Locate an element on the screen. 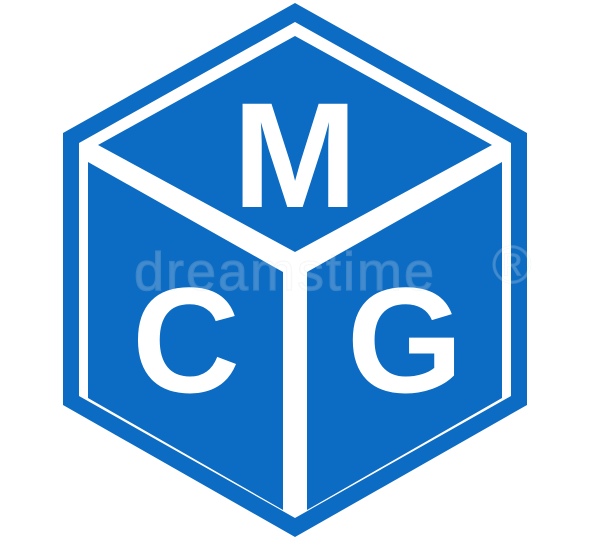 The height and width of the screenshot is (551, 599). watermark-registered-mark: ® is located at coordinates (513, 265).